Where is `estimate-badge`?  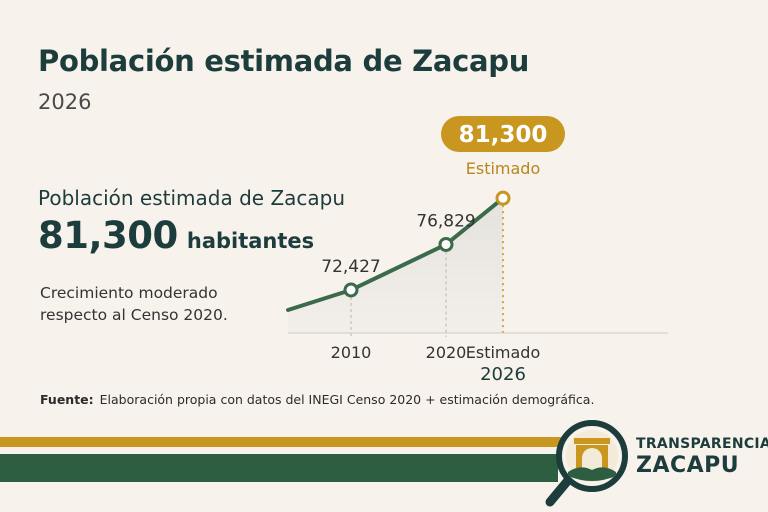 estimate-badge is located at coordinates (503, 134).